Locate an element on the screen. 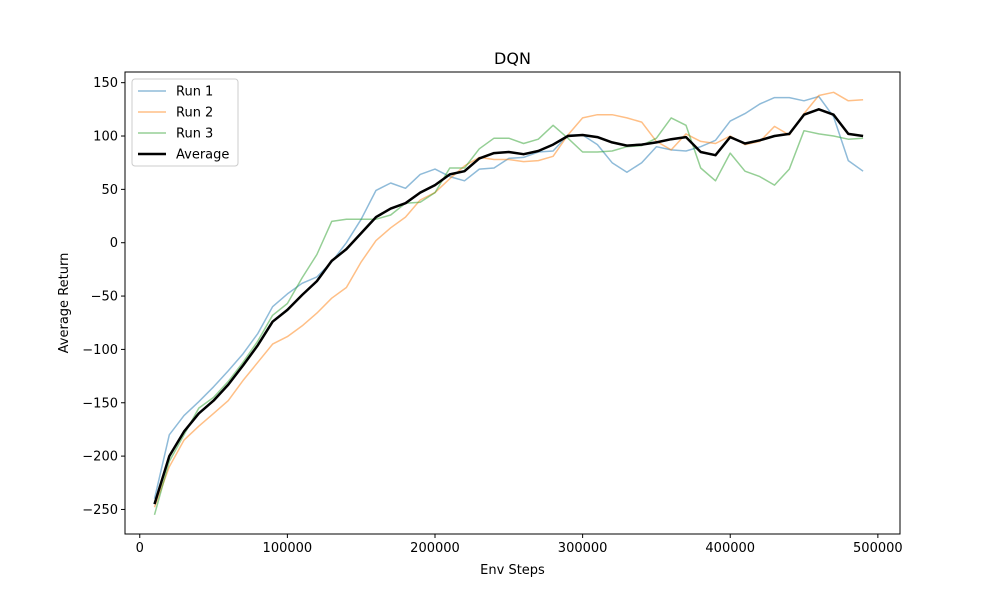  legend-box is located at coordinates (185, 122).